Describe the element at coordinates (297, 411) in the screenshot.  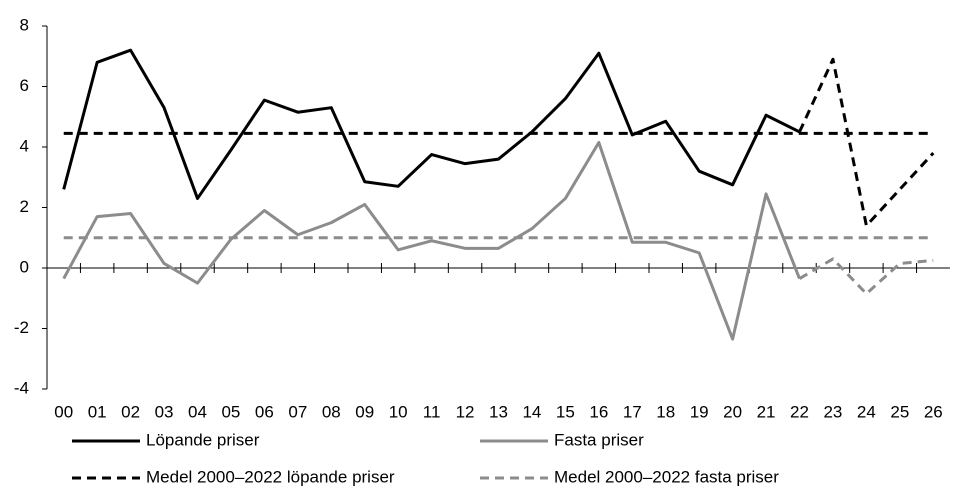
I see `x-tick-label: 07` at that location.